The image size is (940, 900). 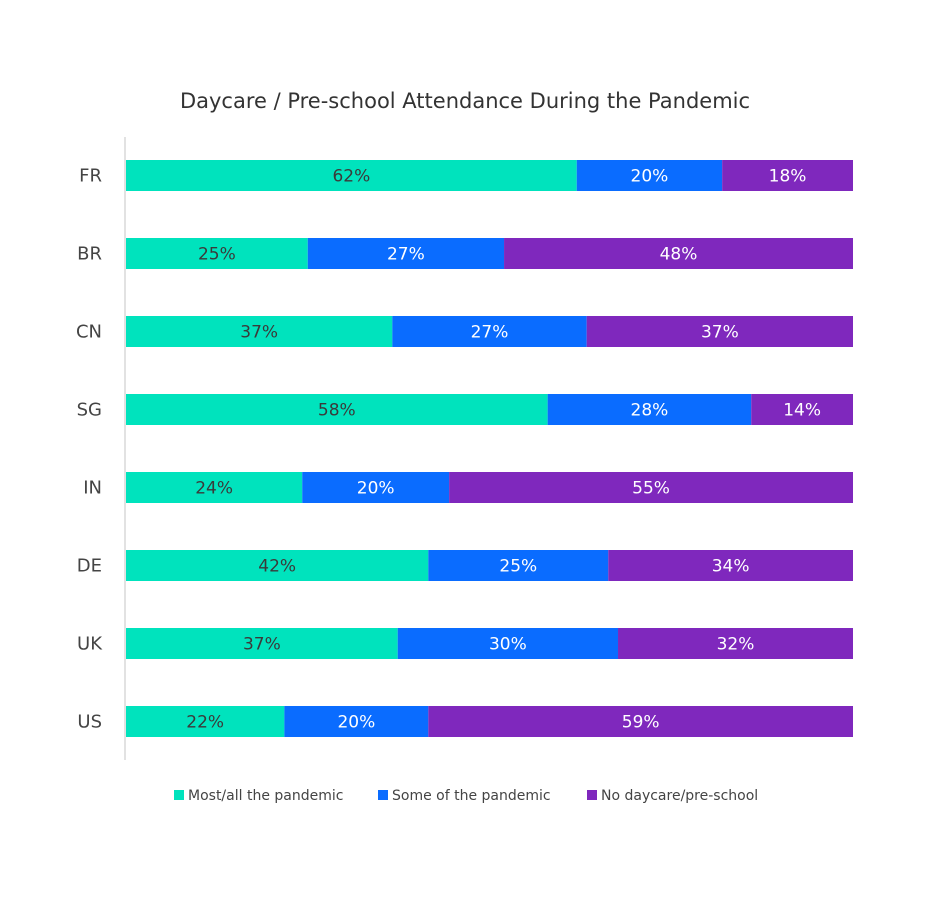 I want to click on bar-segment-cn-s2, so click(x=489, y=331).